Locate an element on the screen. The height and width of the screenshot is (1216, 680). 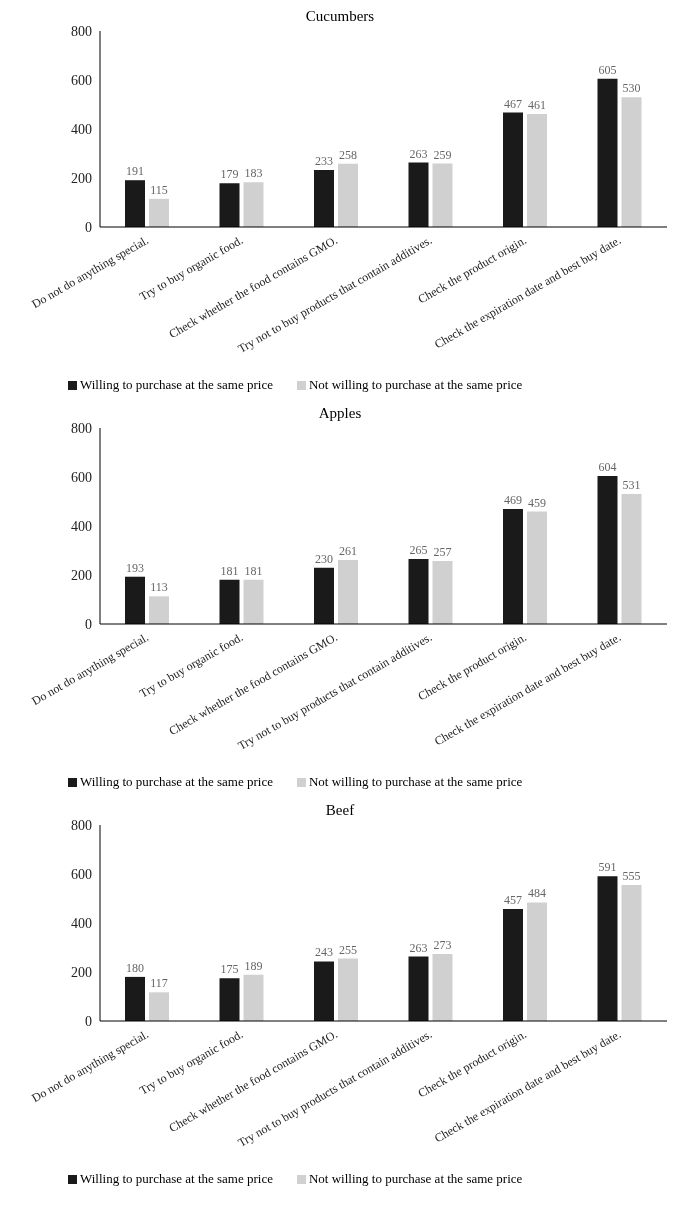
data-label: 457 is located at coordinates (513, 900).